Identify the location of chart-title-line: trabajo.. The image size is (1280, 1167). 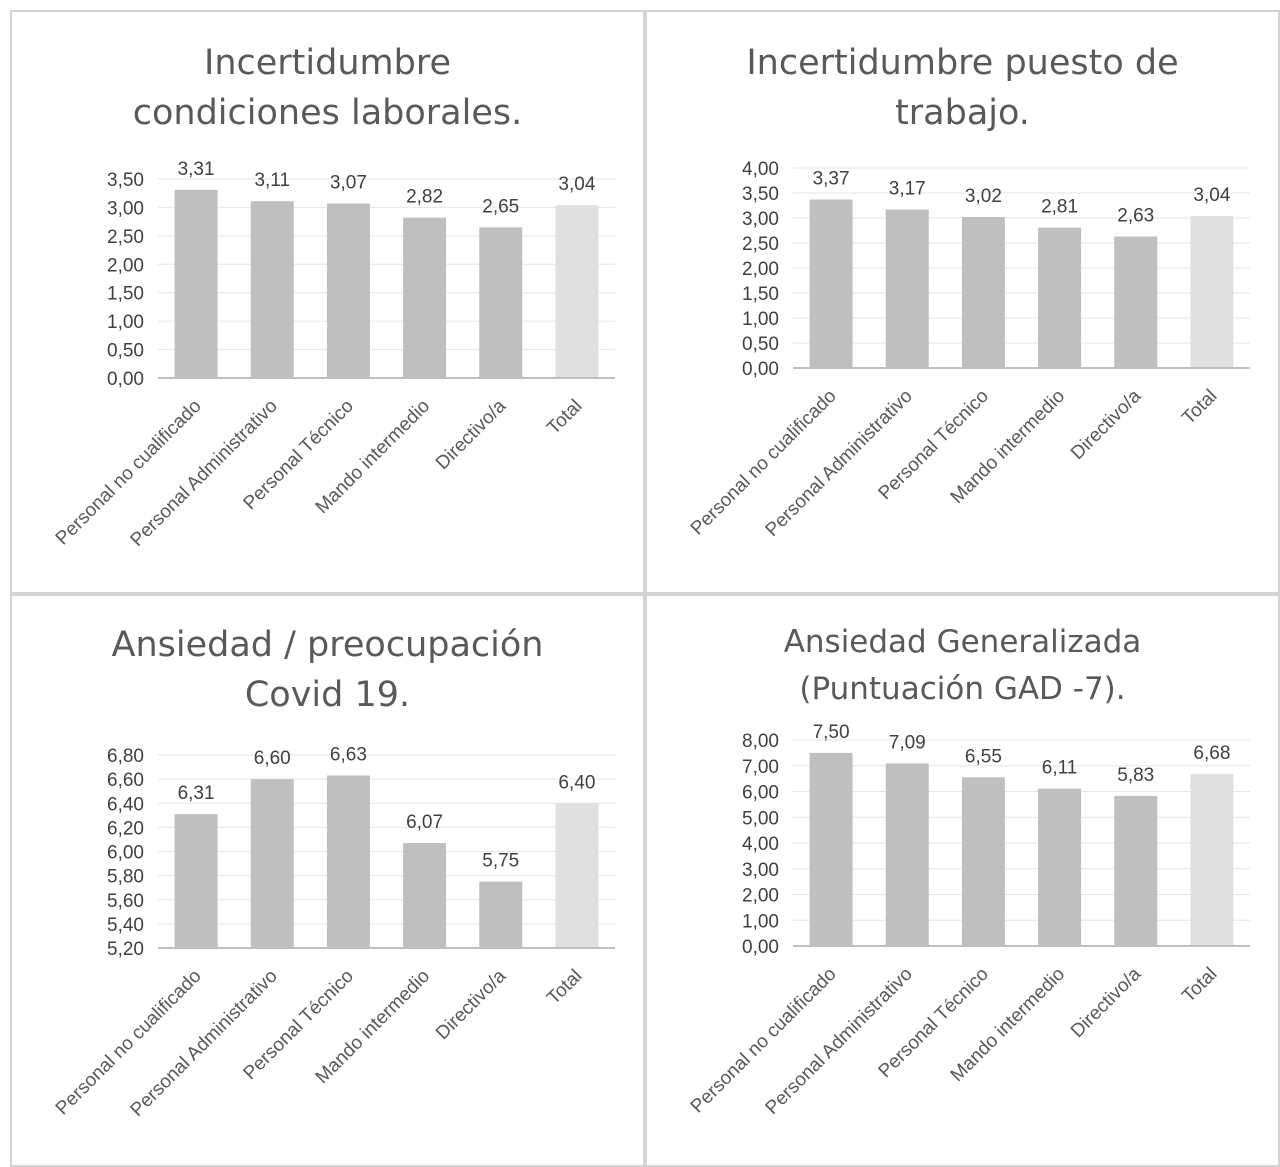
(962, 113).